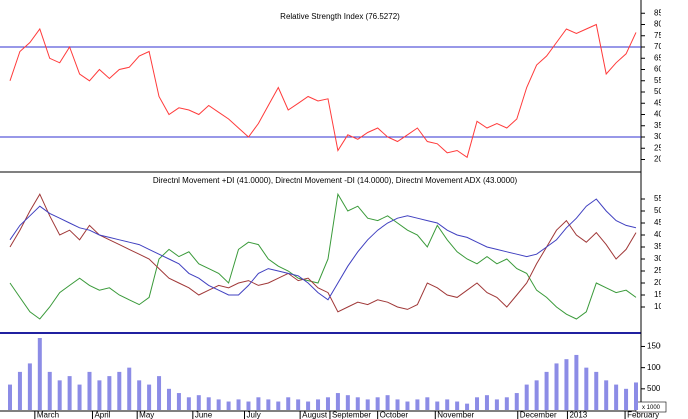 The width and height of the screenshot is (688, 419). Describe the element at coordinates (578, 415) in the screenshot. I see `x-tick-label: 2013` at that location.